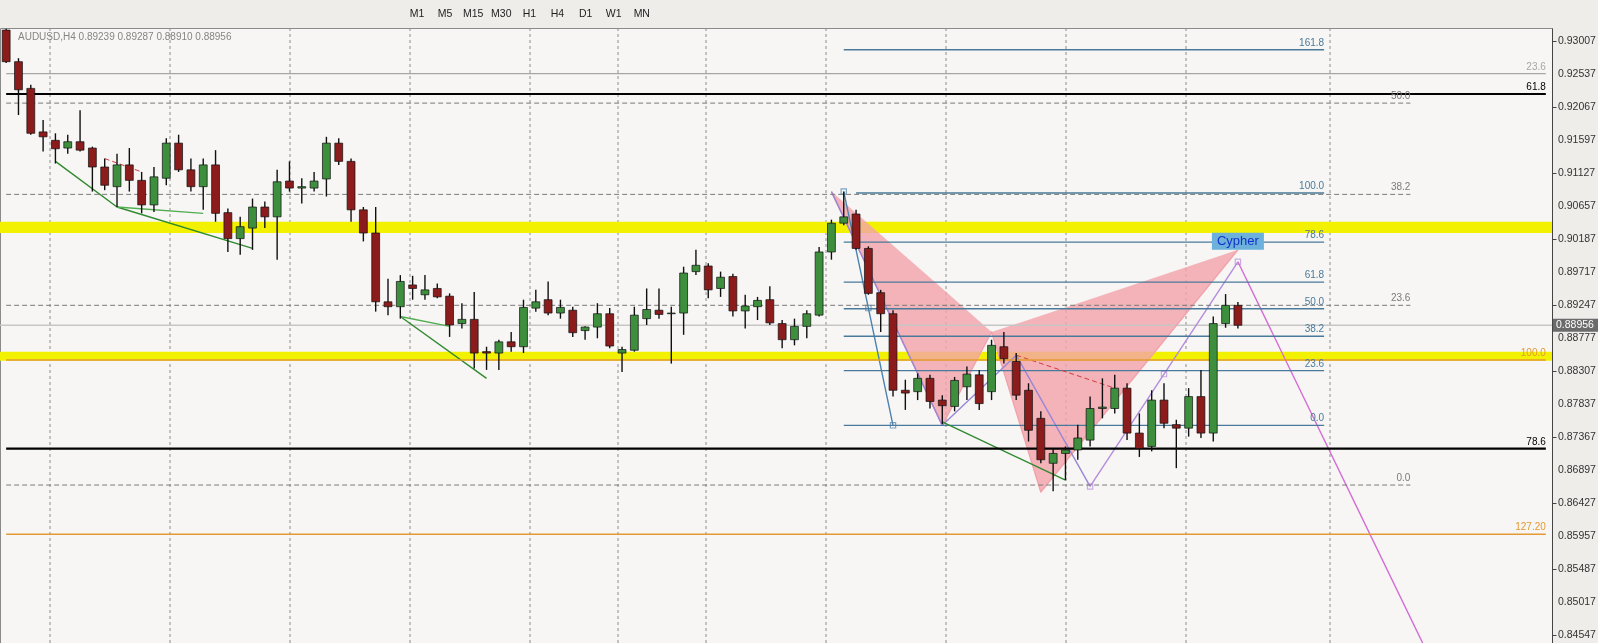 The image size is (1598, 643). Describe the element at coordinates (1577, 600) in the screenshot. I see `y-tick-label: 0.85017` at that location.